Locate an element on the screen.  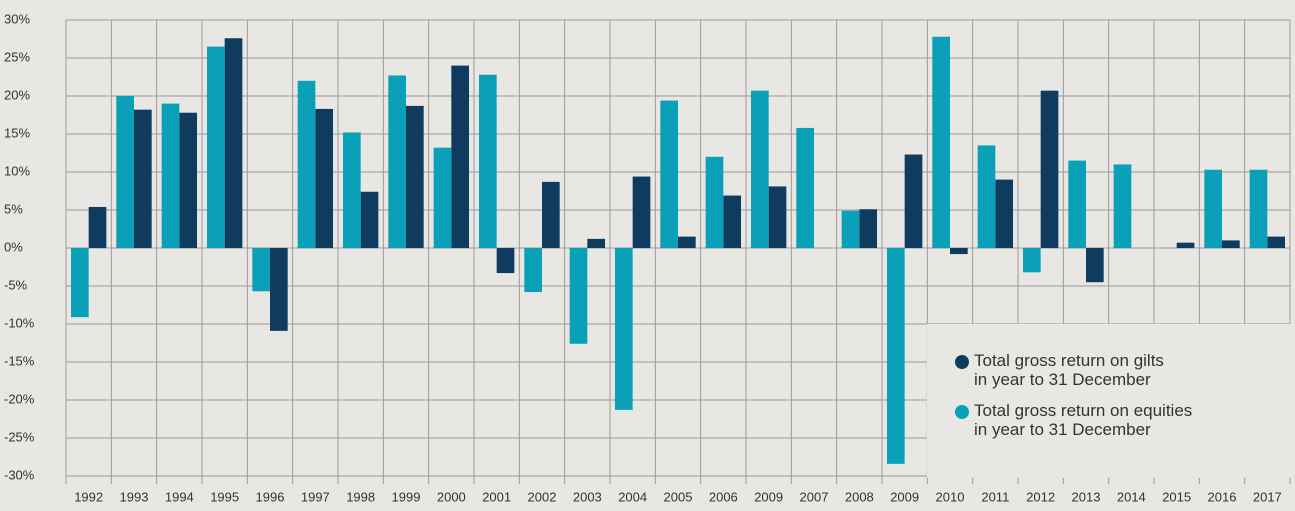
x-tick-label: 1994 is located at coordinates (179, 496).